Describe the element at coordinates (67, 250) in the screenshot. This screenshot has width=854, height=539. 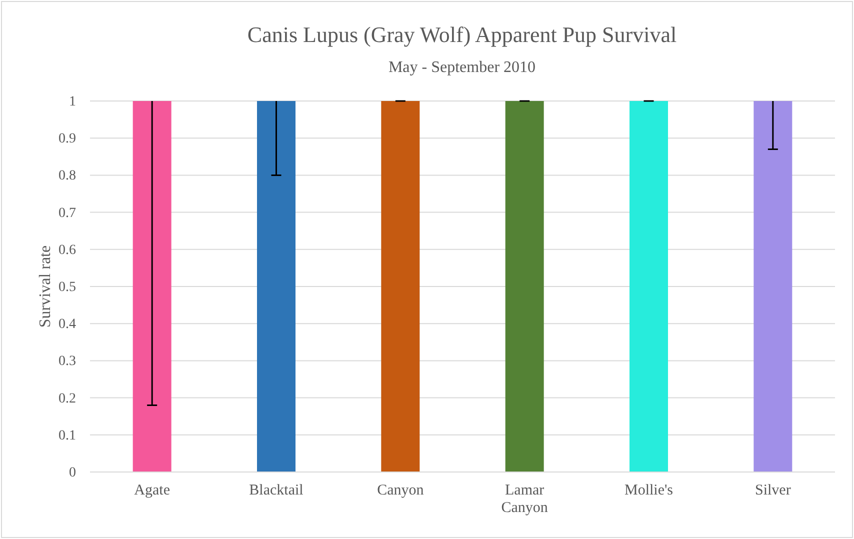
I see `y-tick-label: 0.6` at that location.